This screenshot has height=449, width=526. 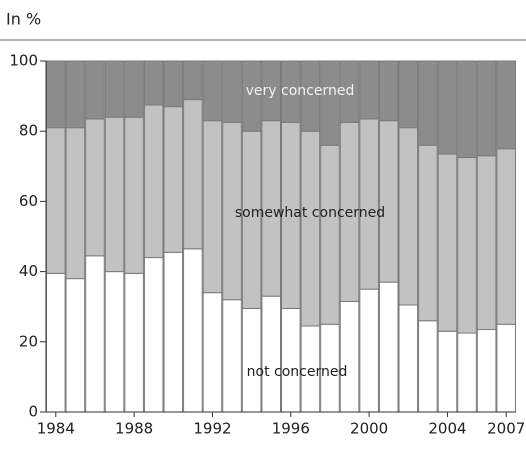 What do you see at coordinates (297, 372) in the screenshot?
I see `series-label: not concerned` at bounding box center [297, 372].